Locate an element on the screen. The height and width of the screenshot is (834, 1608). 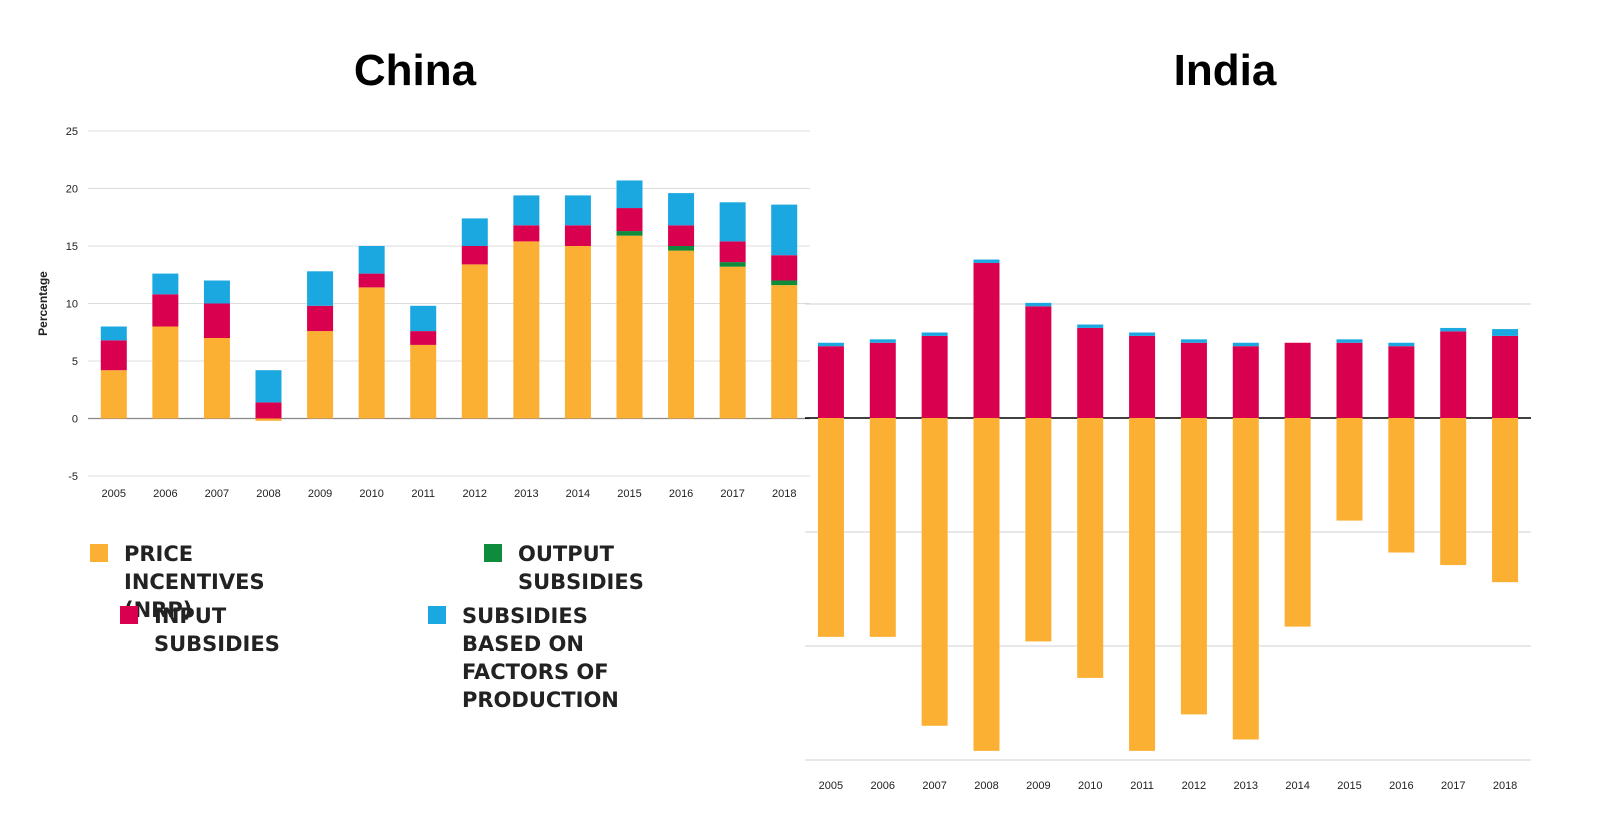
china-bar-input-subsidies-2008 is located at coordinates (268, 410).